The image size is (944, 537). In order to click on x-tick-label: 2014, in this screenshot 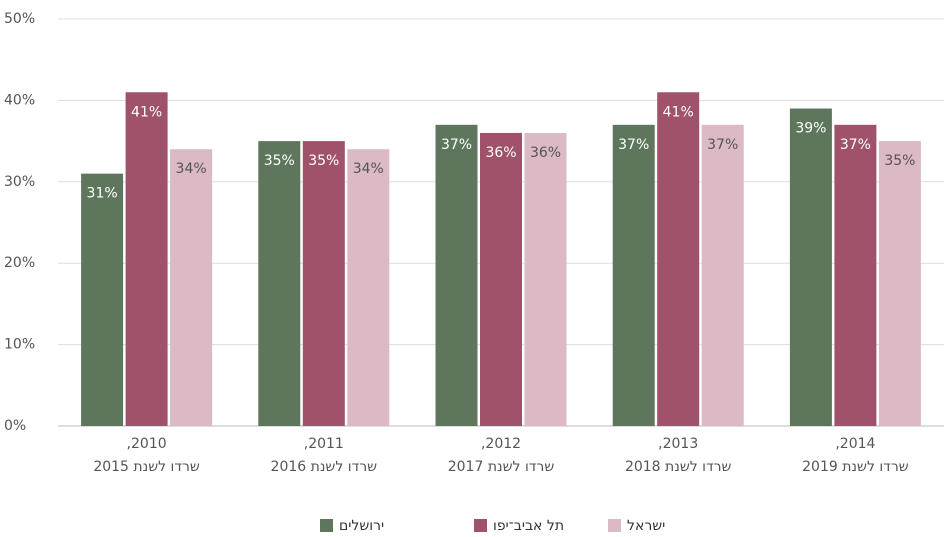, I will do `click(855, 444)`.